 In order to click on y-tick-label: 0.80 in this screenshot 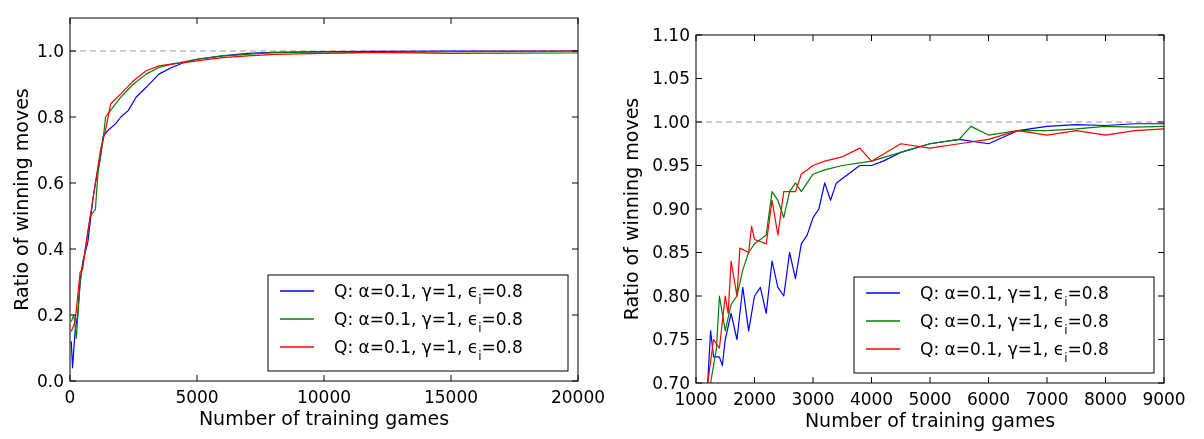, I will do `click(671, 295)`.